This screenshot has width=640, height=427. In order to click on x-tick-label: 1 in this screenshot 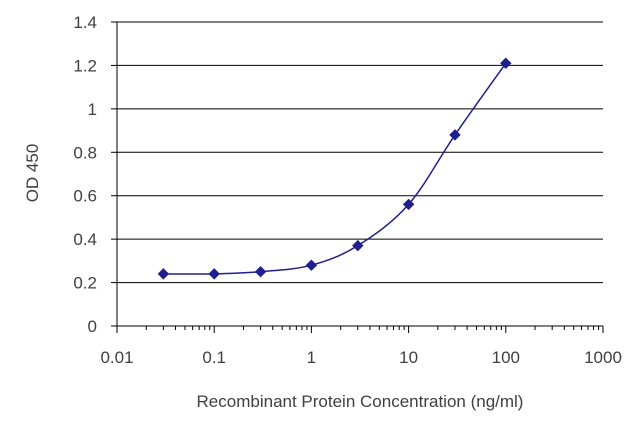, I will do `click(311, 357)`.